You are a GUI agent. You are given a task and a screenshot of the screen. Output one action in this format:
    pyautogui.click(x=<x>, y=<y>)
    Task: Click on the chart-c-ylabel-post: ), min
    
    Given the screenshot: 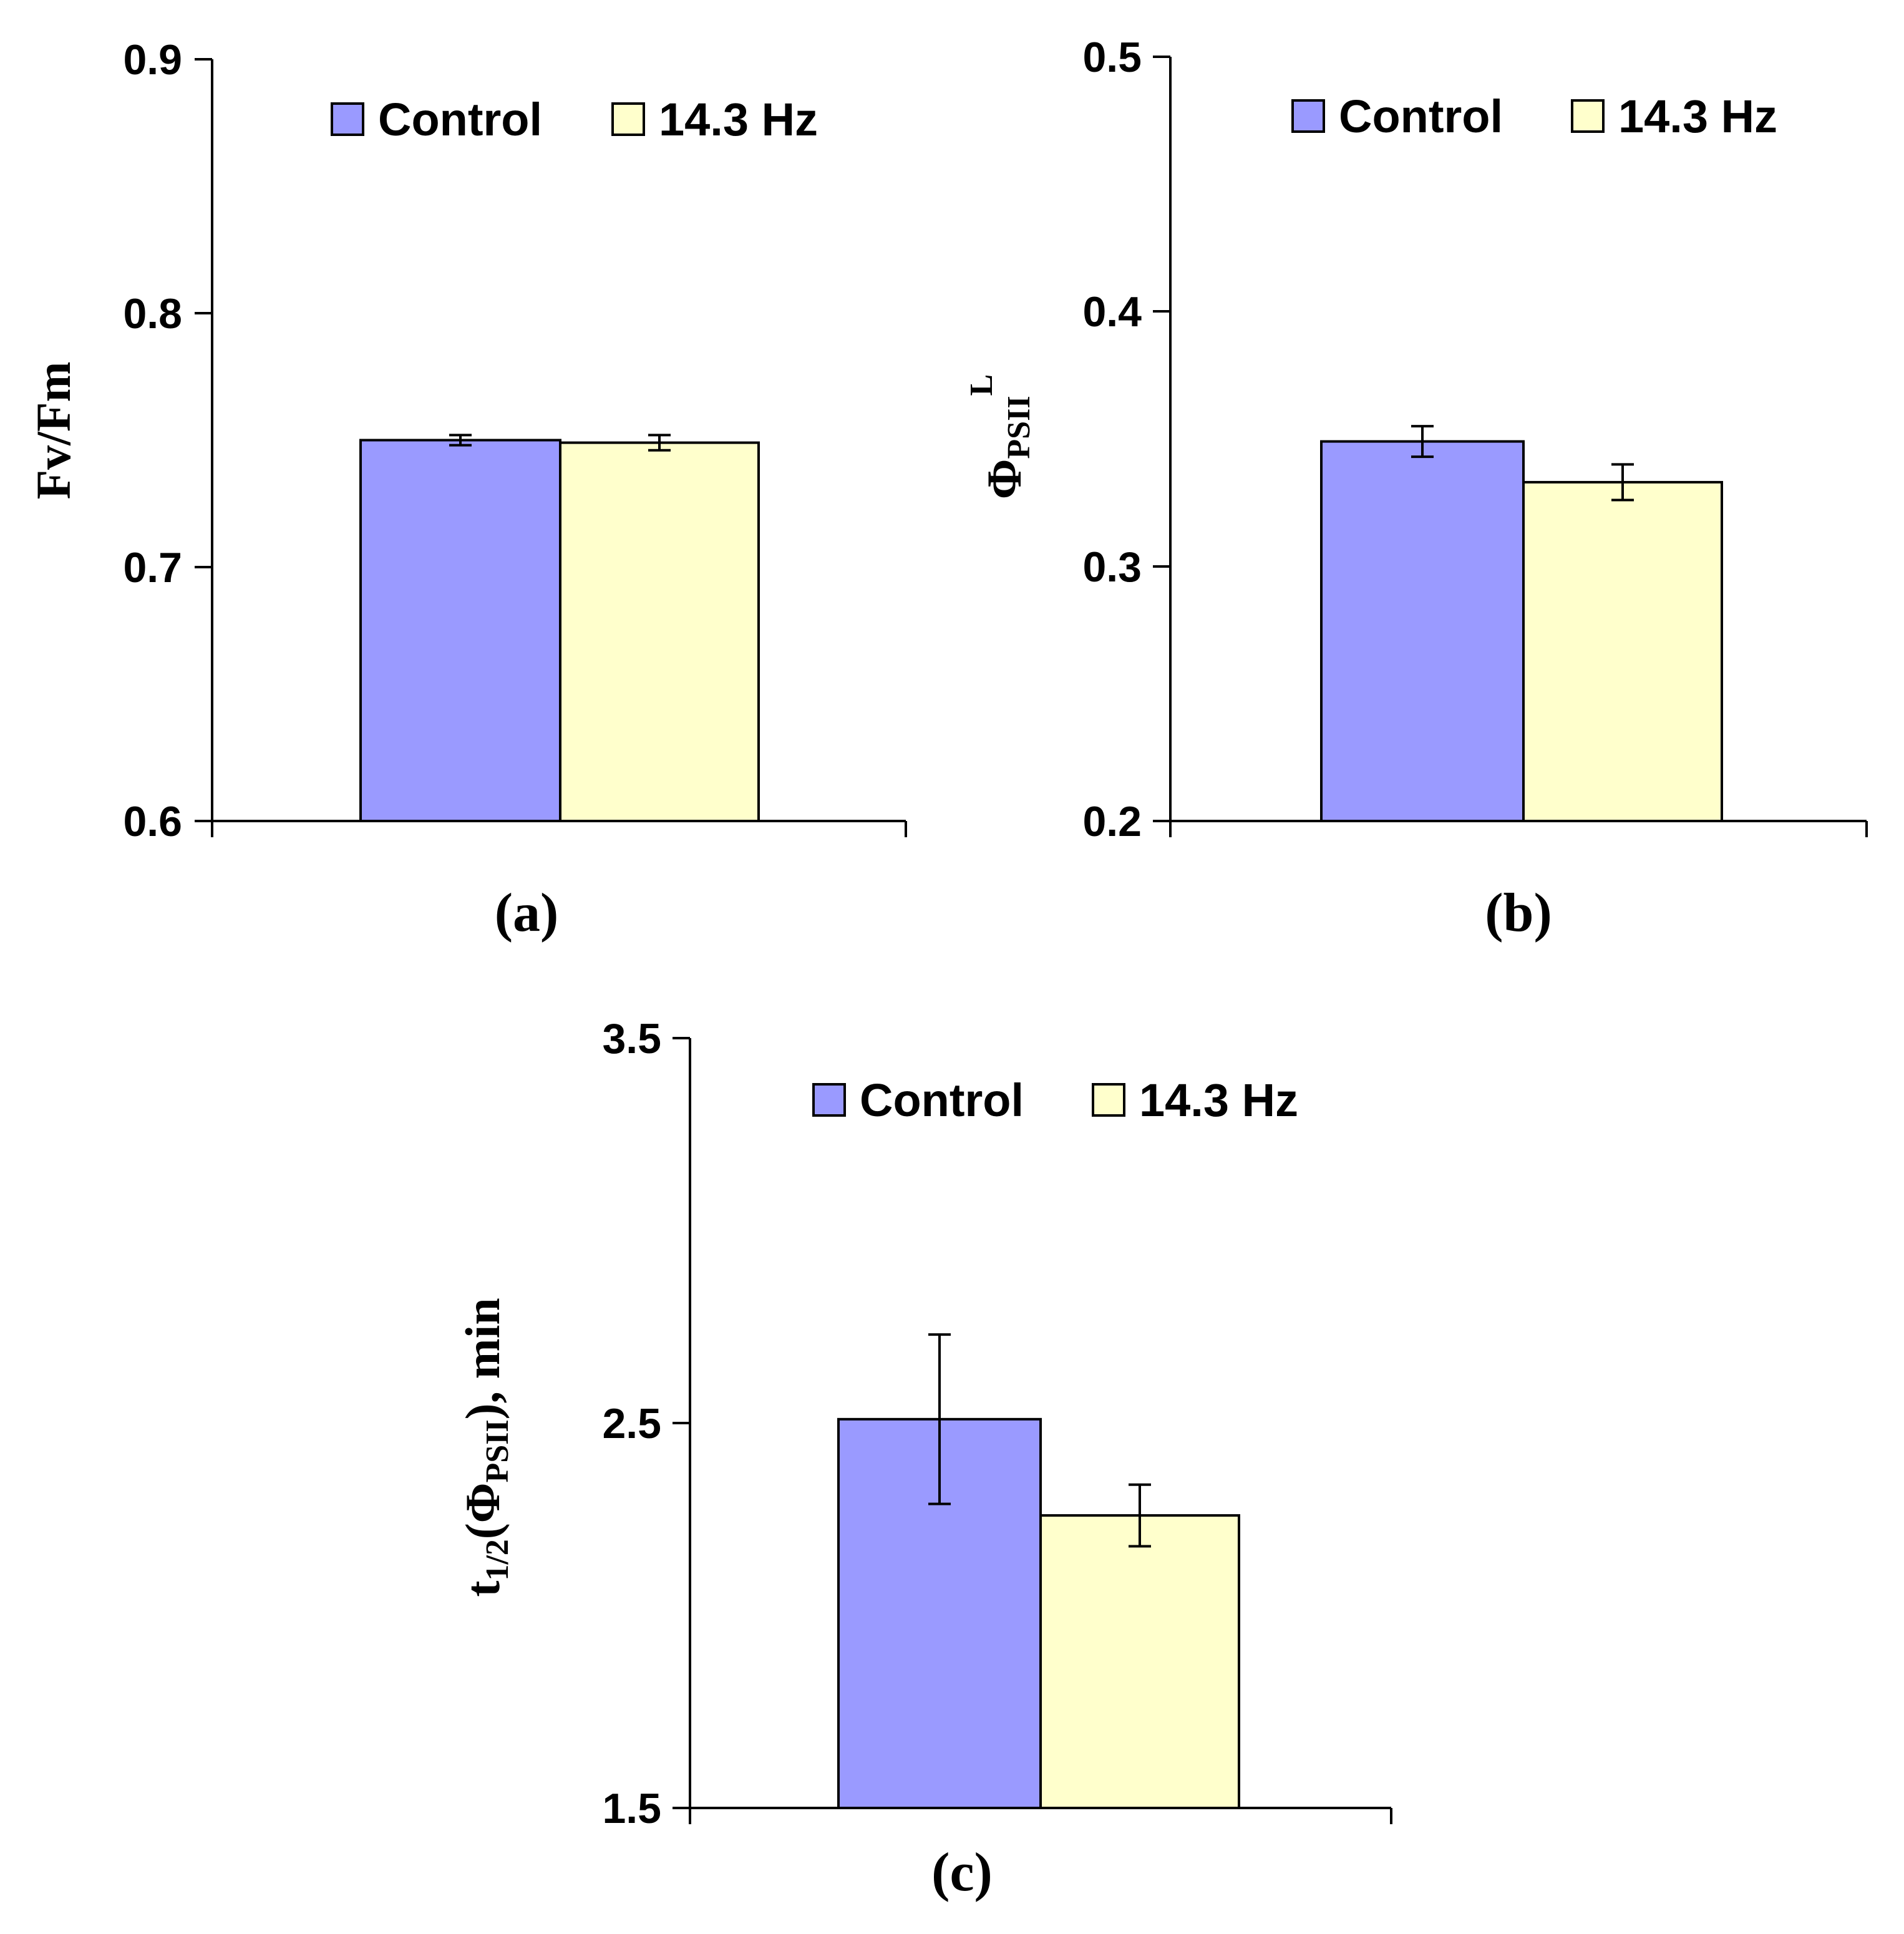 What is the action you would take?
    pyautogui.click(x=483, y=1358)
    